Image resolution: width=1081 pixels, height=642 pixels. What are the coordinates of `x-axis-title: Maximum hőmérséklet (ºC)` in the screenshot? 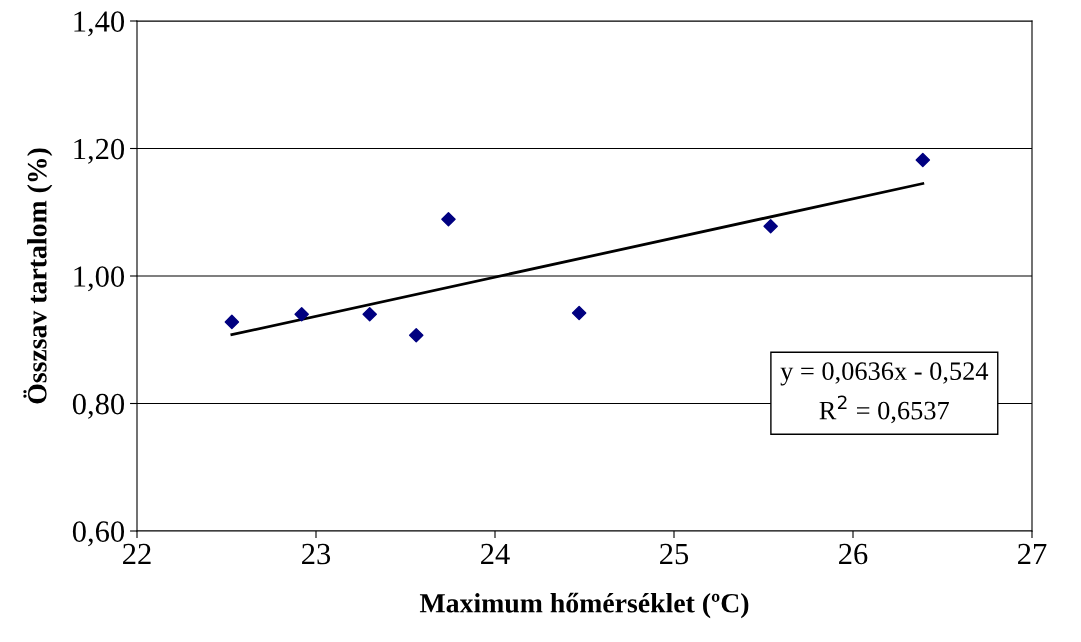 It's located at (584, 605).